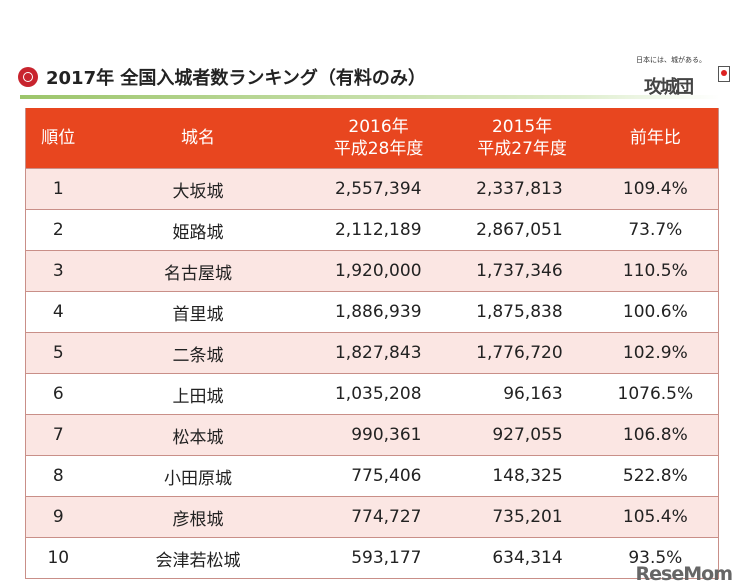  I want to click on cell-rank: 1, so click(58, 189).